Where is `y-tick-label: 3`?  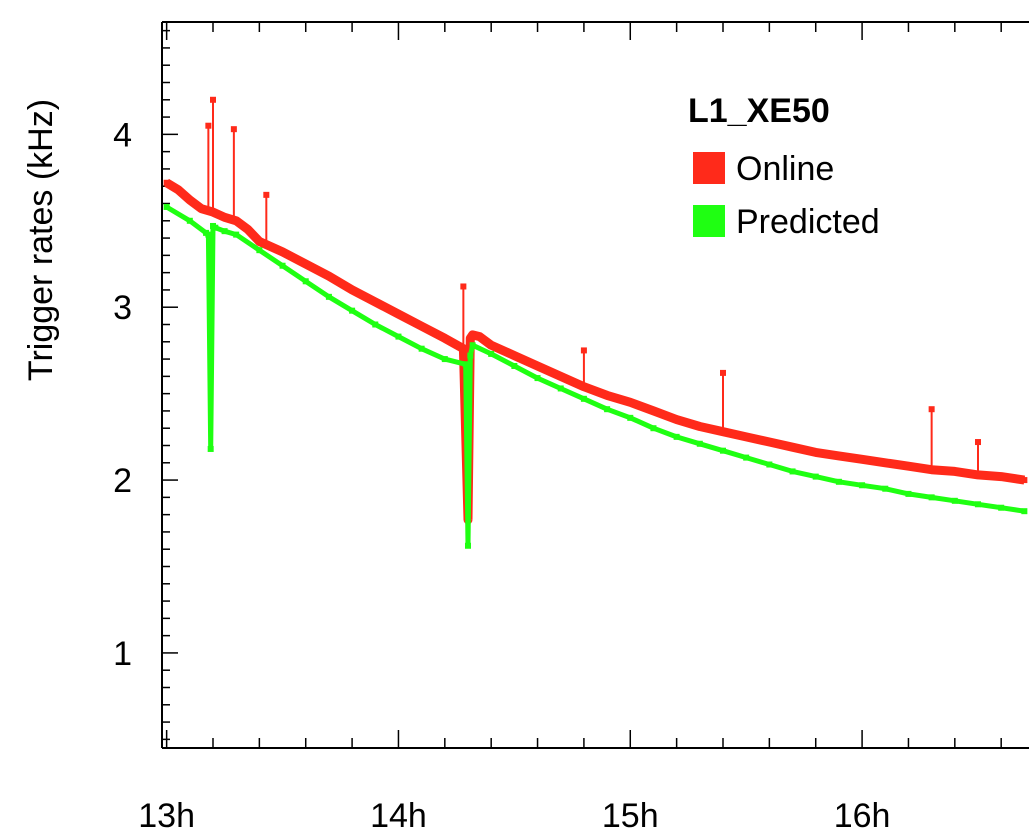
y-tick-label: 3 is located at coordinates (122, 308).